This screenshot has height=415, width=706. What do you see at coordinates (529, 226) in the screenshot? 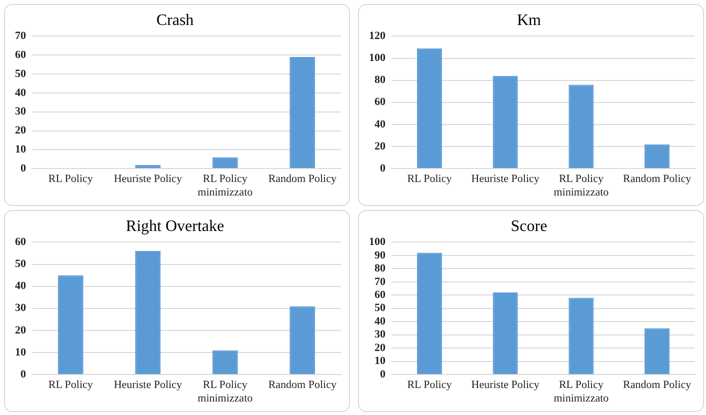
I see `chart-title: Score` at bounding box center [529, 226].